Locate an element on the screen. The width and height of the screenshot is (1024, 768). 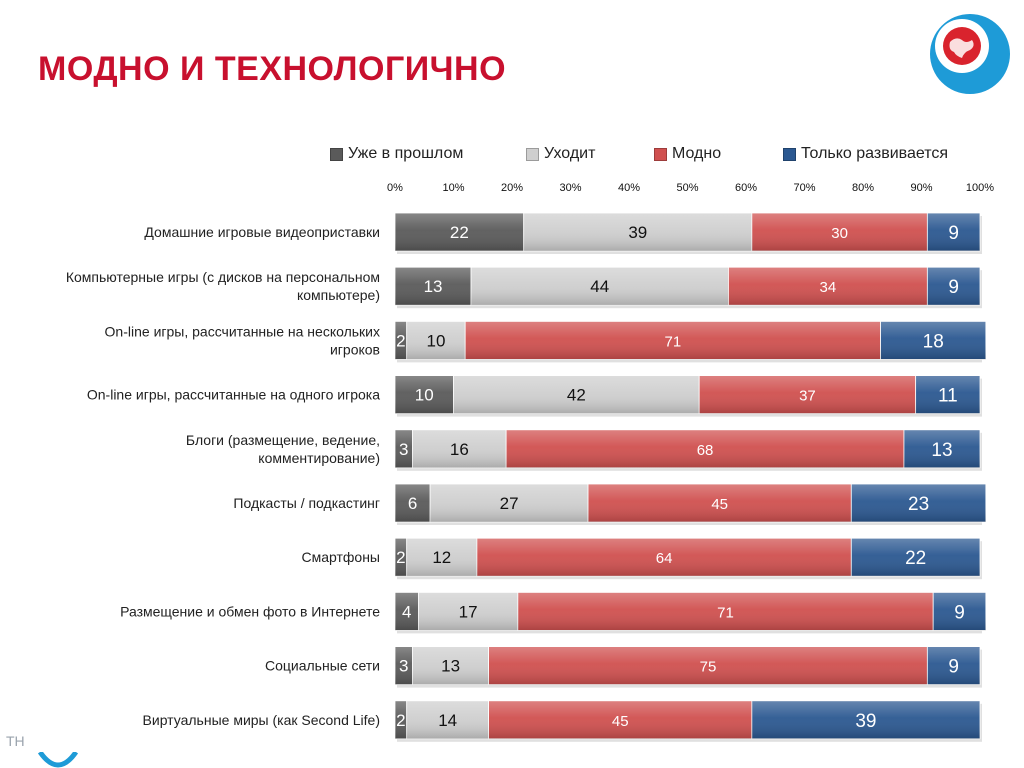
data-label: 23 is located at coordinates (918, 504).